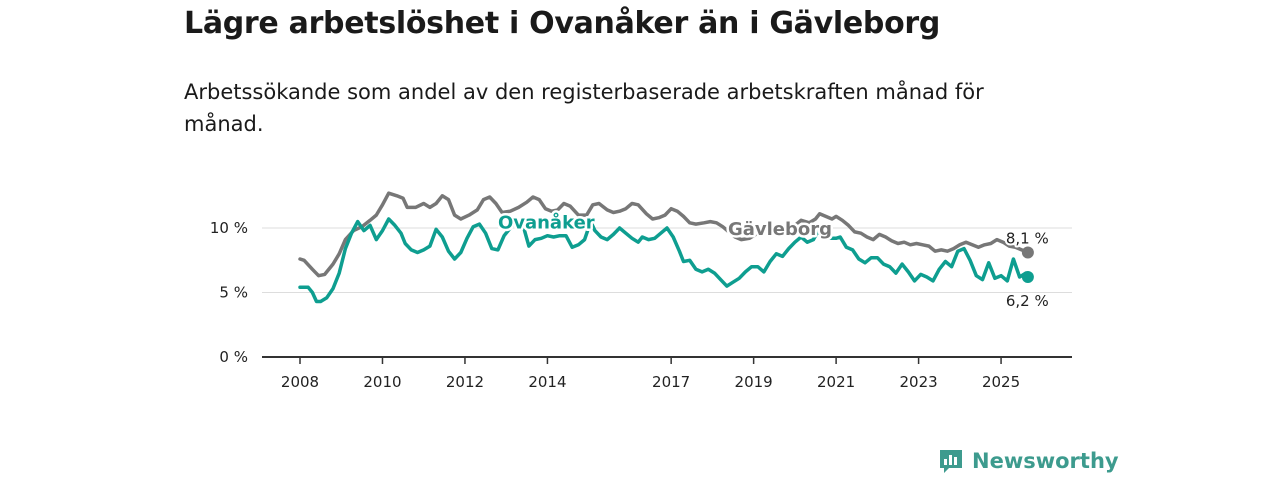  I want to click on series-label-ovanaker: Ovanåker, so click(546, 223).